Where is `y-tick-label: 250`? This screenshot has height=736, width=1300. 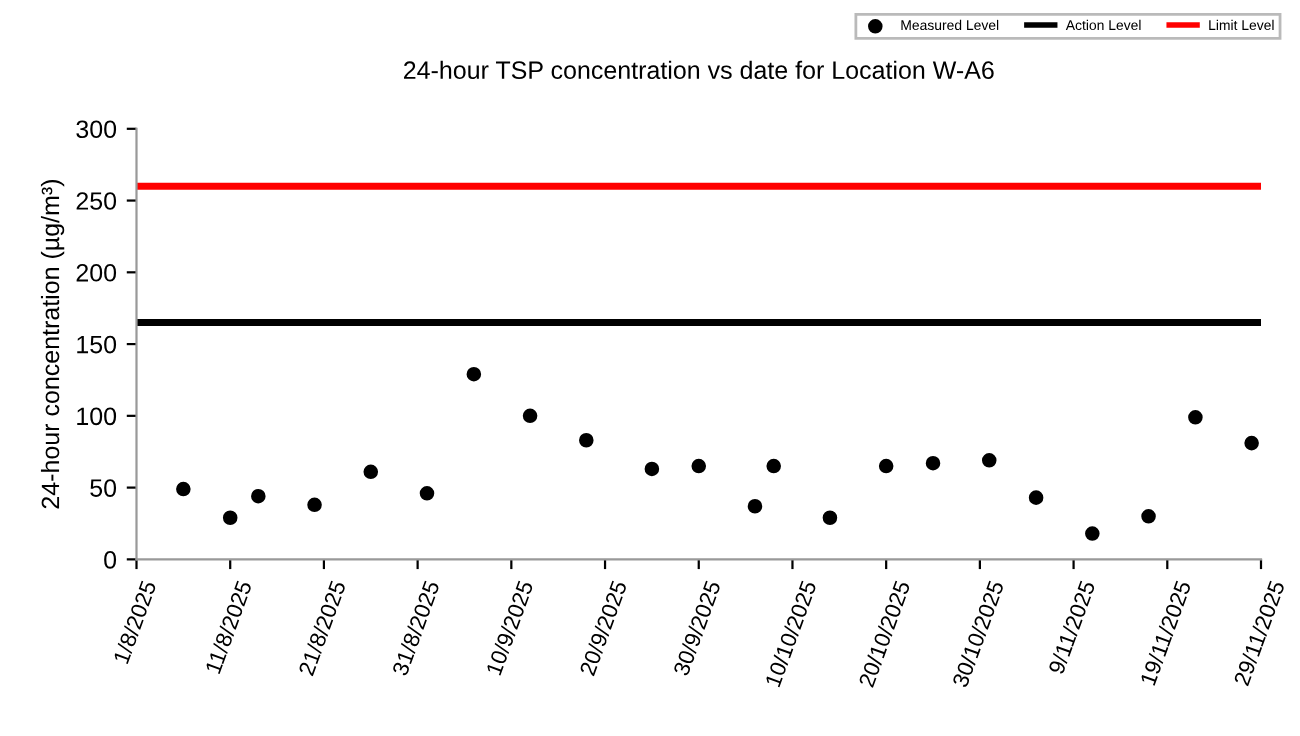
y-tick-label: 250 is located at coordinates (96, 201).